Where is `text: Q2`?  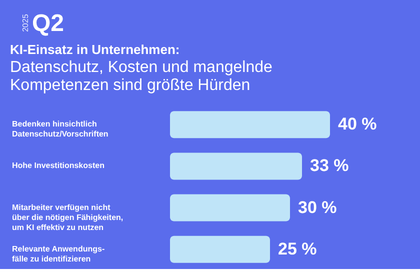 text: Q2 is located at coordinates (48, 23).